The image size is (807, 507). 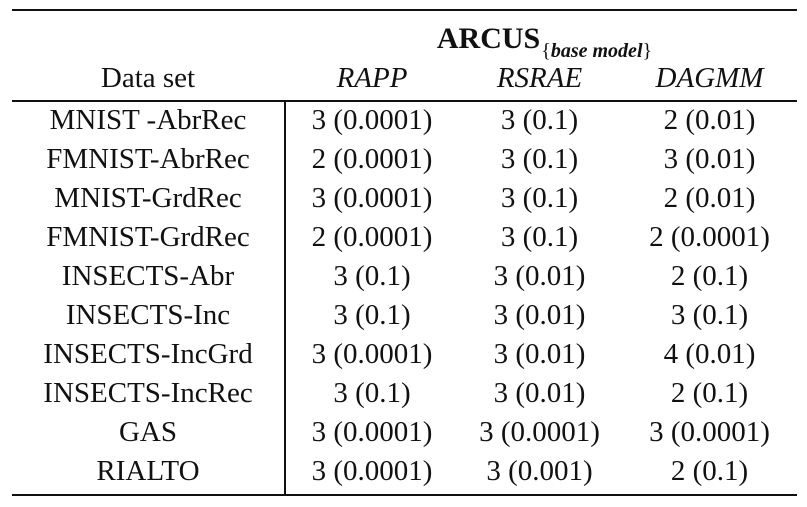 What do you see at coordinates (148, 276) in the screenshot?
I see `dataset-cell: INSECTS-Abr` at bounding box center [148, 276].